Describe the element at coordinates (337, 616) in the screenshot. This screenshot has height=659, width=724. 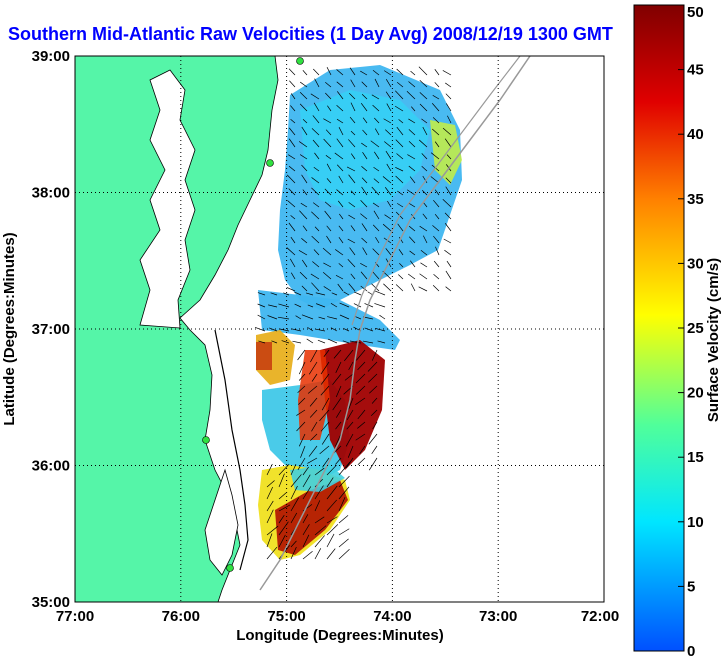
I see `x-tick-labels: 77:00 76:00 75:00 74:00 73:00 72:00` at that location.